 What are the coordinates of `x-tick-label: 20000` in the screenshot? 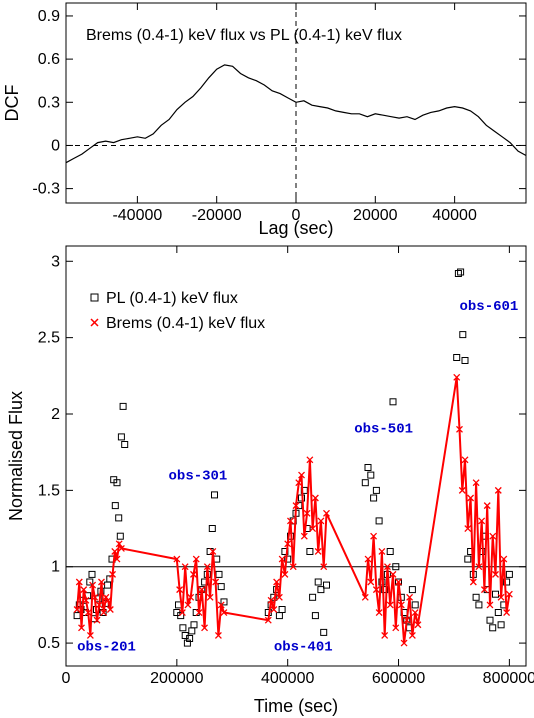 It's located at (375, 215).